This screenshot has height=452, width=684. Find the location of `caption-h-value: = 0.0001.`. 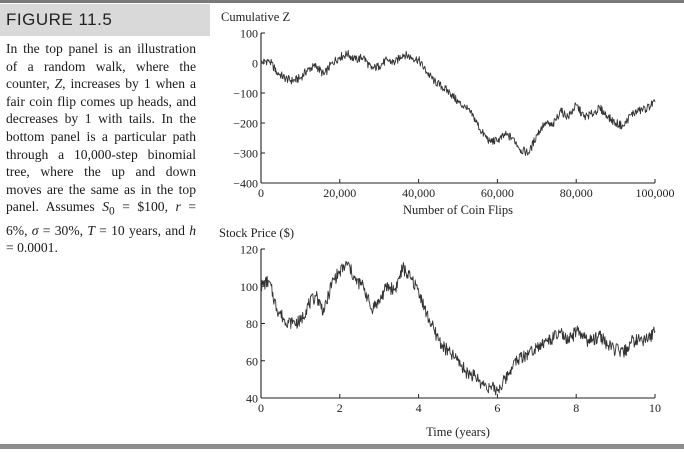

caption-h-value: = 0.0001. is located at coordinates (32, 248).